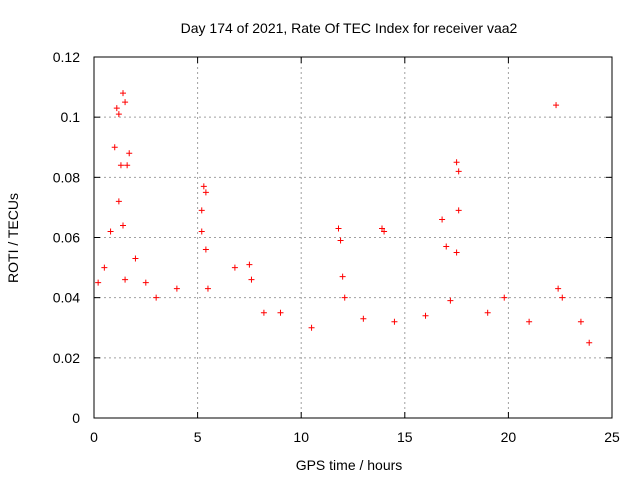 The width and height of the screenshot is (640, 480). I want to click on y-tick-label: 0.12, so click(66, 57).